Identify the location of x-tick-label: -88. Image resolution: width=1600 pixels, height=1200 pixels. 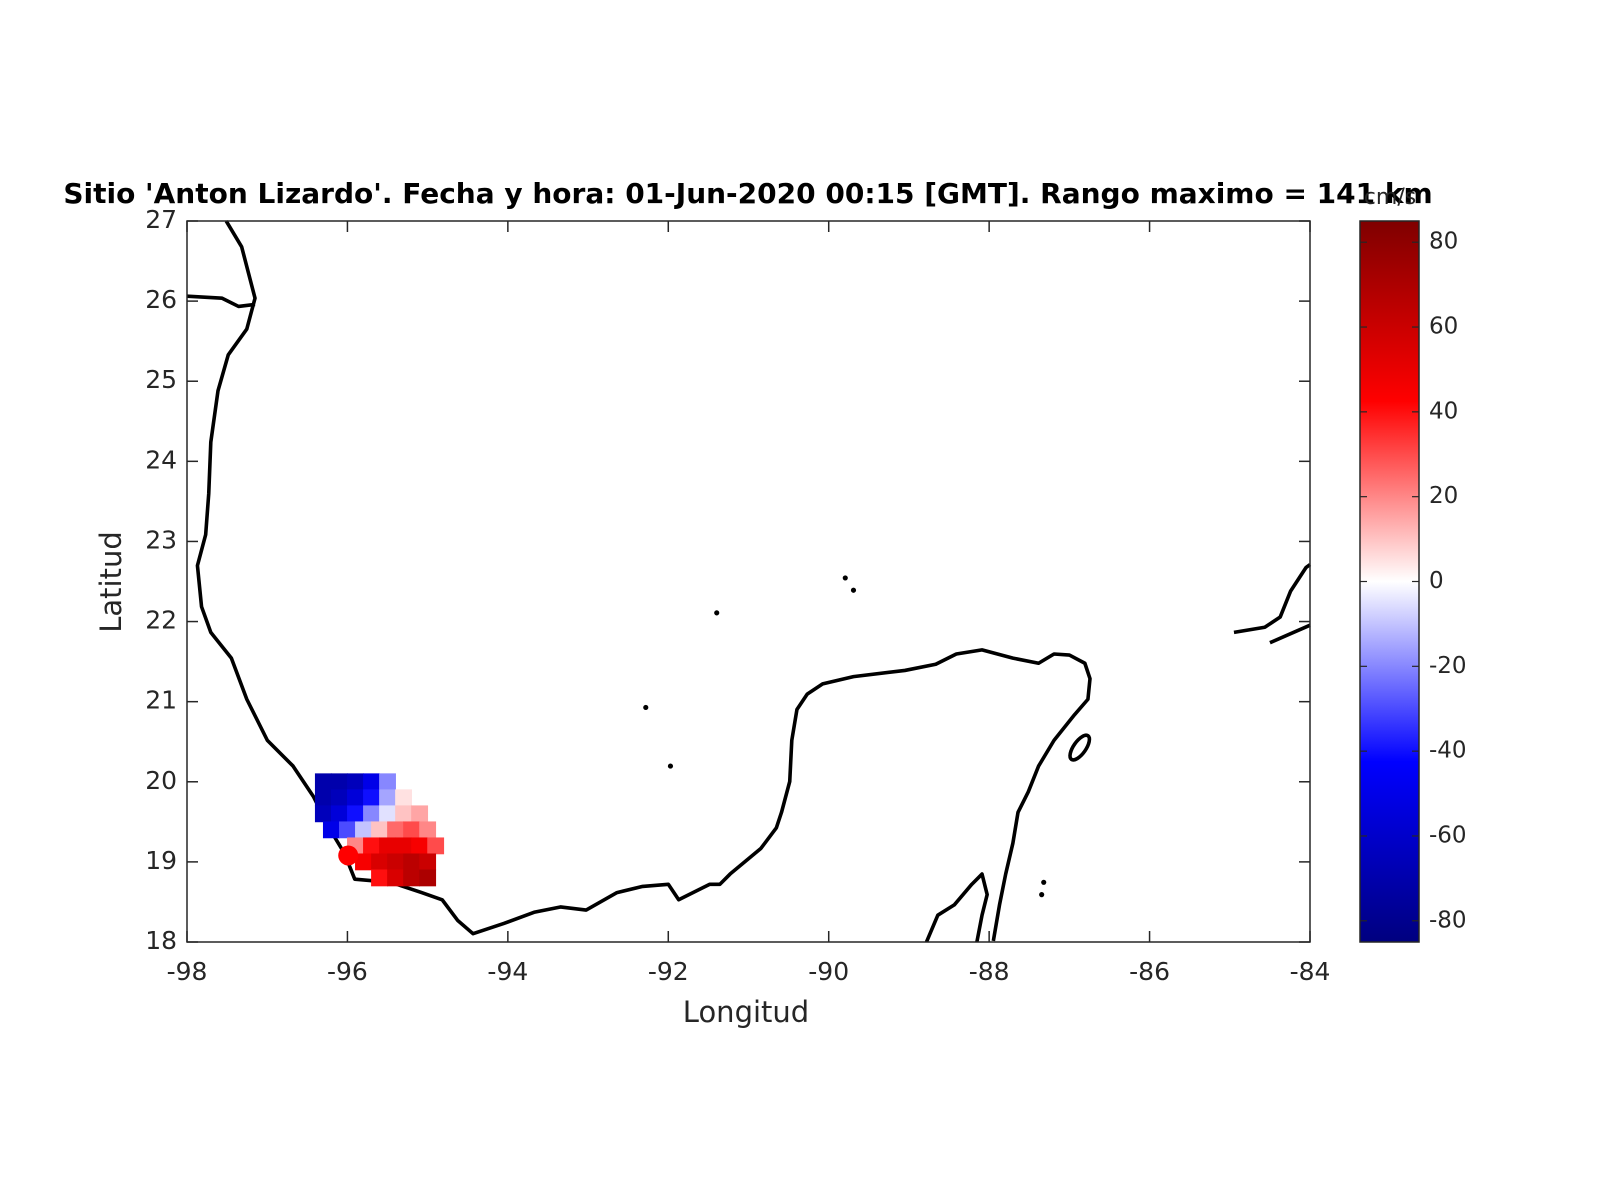
(989, 971).